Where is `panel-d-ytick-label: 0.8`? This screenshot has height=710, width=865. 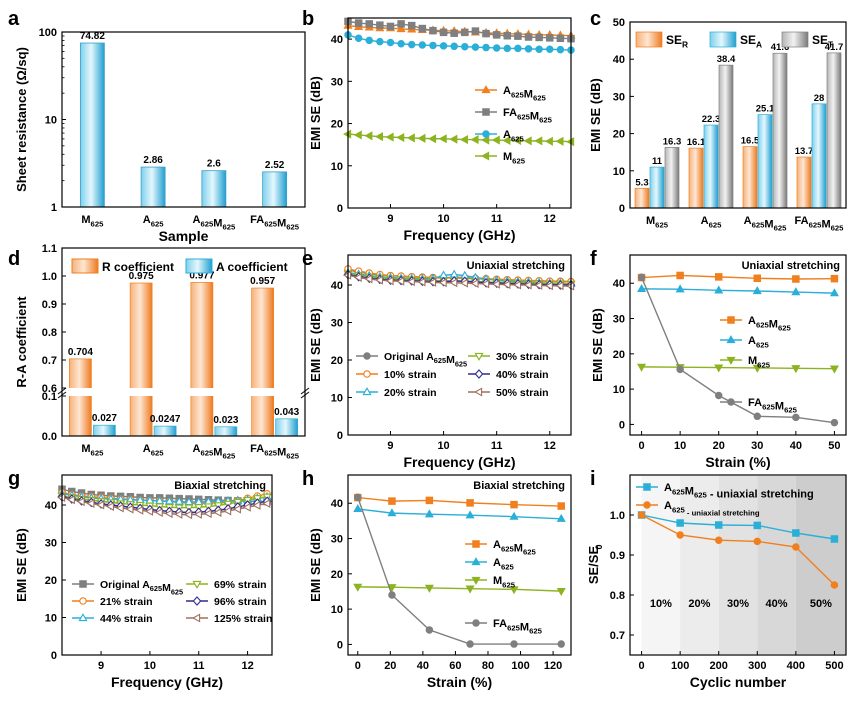
panel-d-ytick-label: 0.8 is located at coordinates (49, 333).